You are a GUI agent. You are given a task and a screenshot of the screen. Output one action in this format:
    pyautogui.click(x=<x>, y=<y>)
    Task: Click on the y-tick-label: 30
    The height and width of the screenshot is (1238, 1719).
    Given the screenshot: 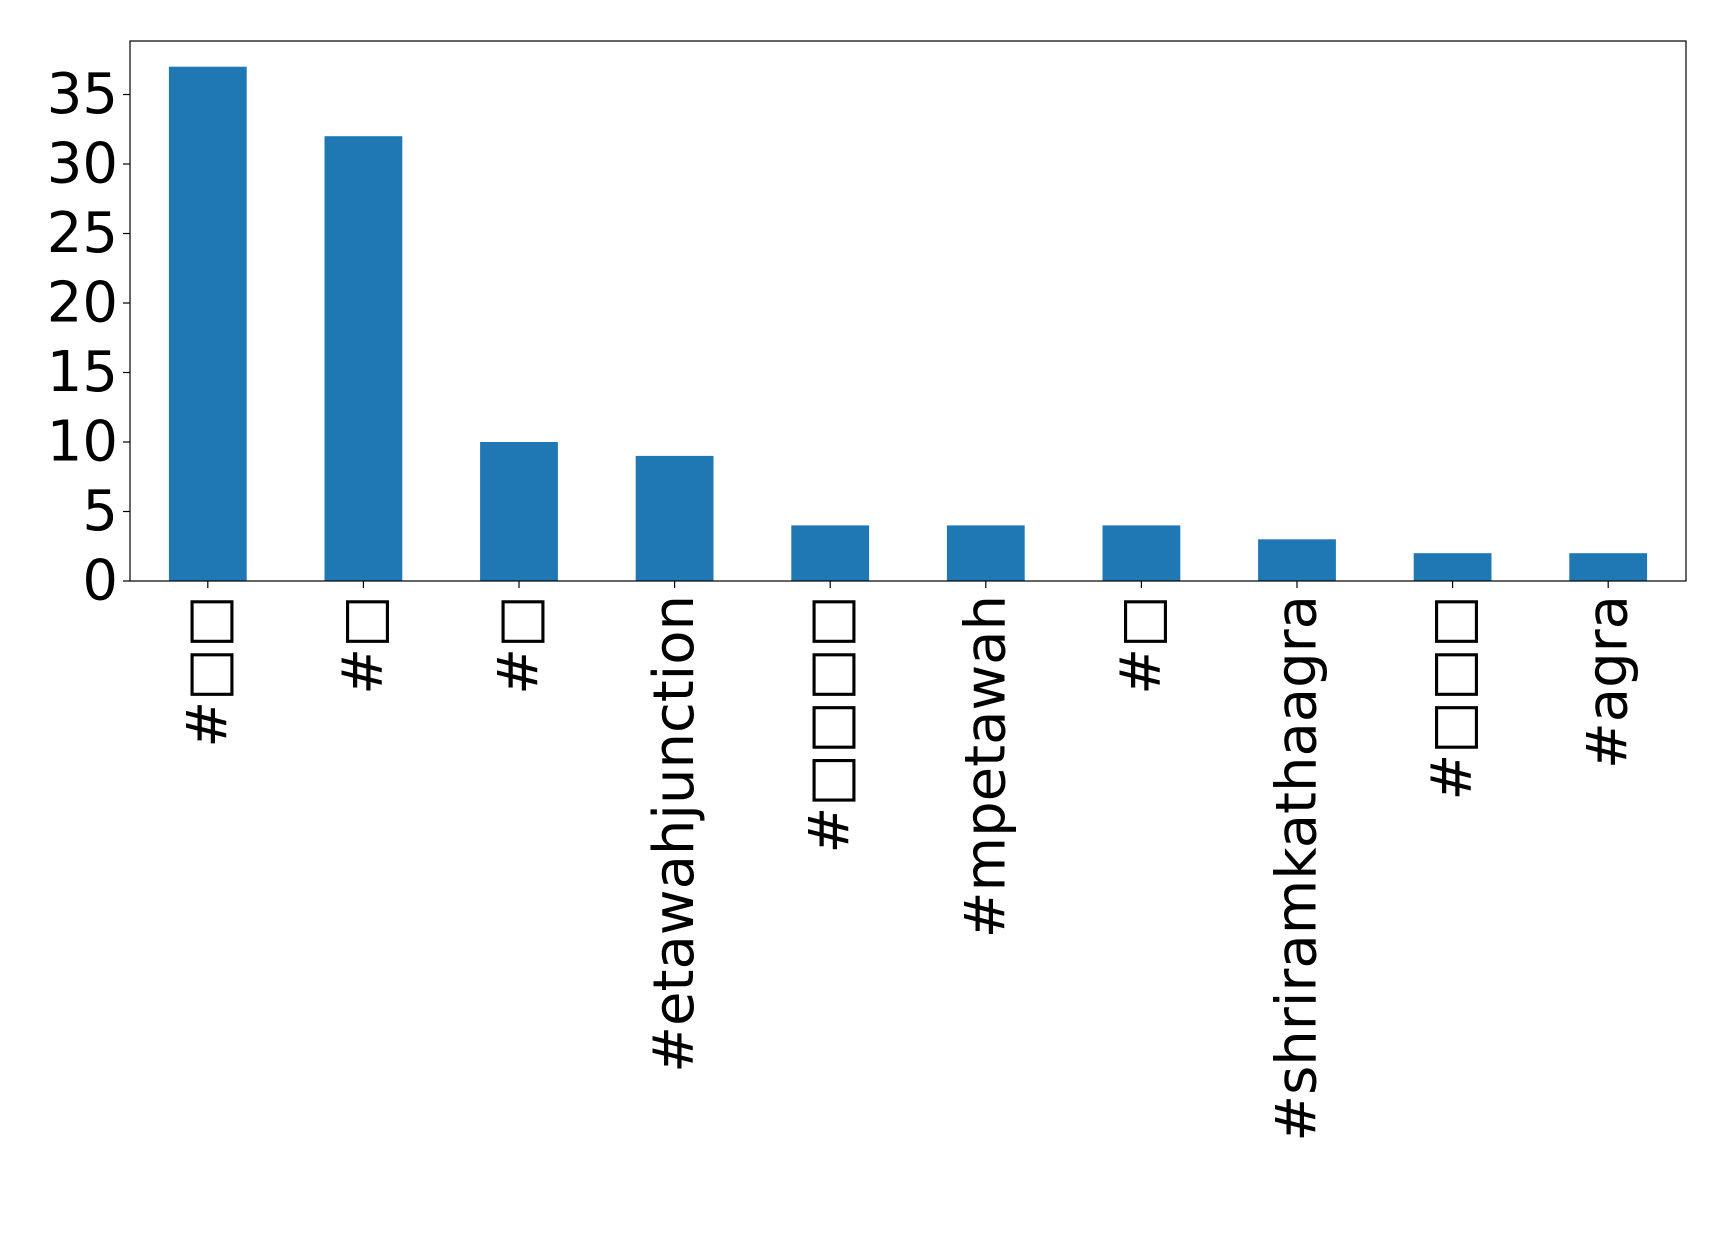 What is the action you would take?
    pyautogui.click(x=82, y=164)
    